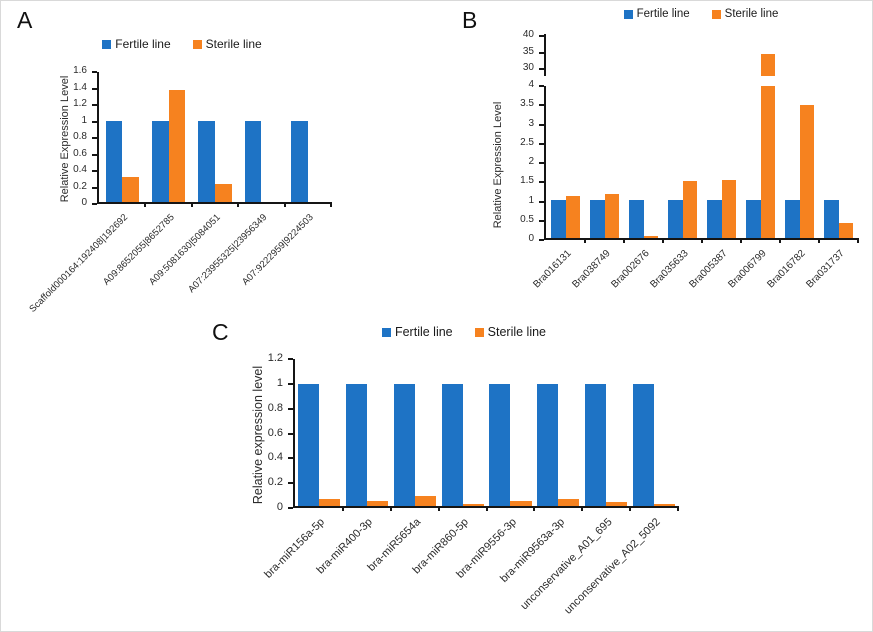  Describe the element at coordinates (80, 87) in the screenshot. I see `y-tick-label: 1.4` at that location.